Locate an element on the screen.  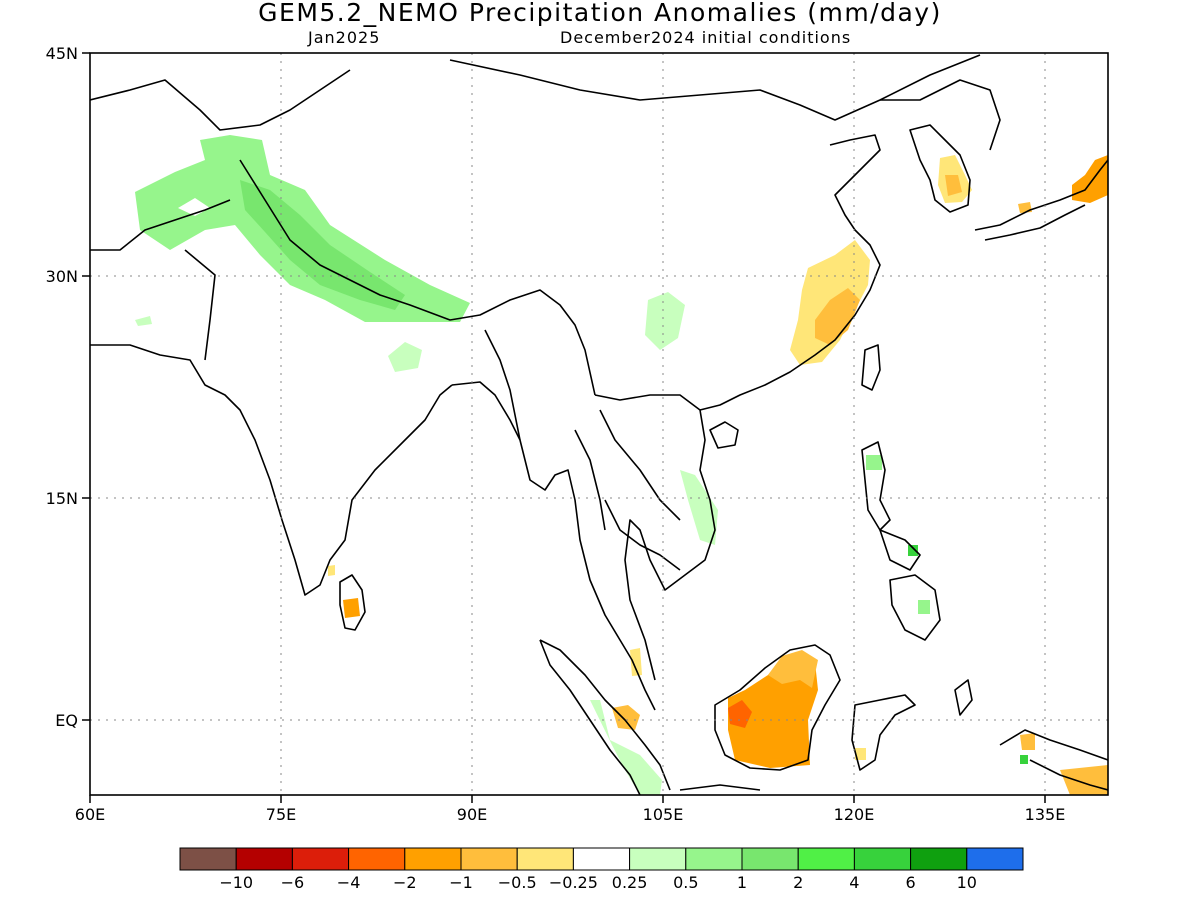
japan-dry is located at coordinates (1090, 179).